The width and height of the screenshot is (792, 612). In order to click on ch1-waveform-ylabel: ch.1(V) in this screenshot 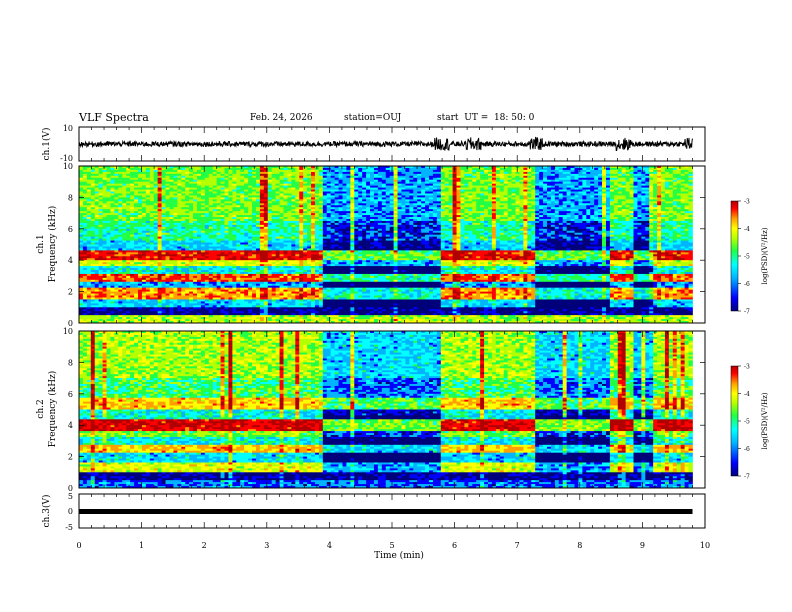, I will do `click(46, 144)`.